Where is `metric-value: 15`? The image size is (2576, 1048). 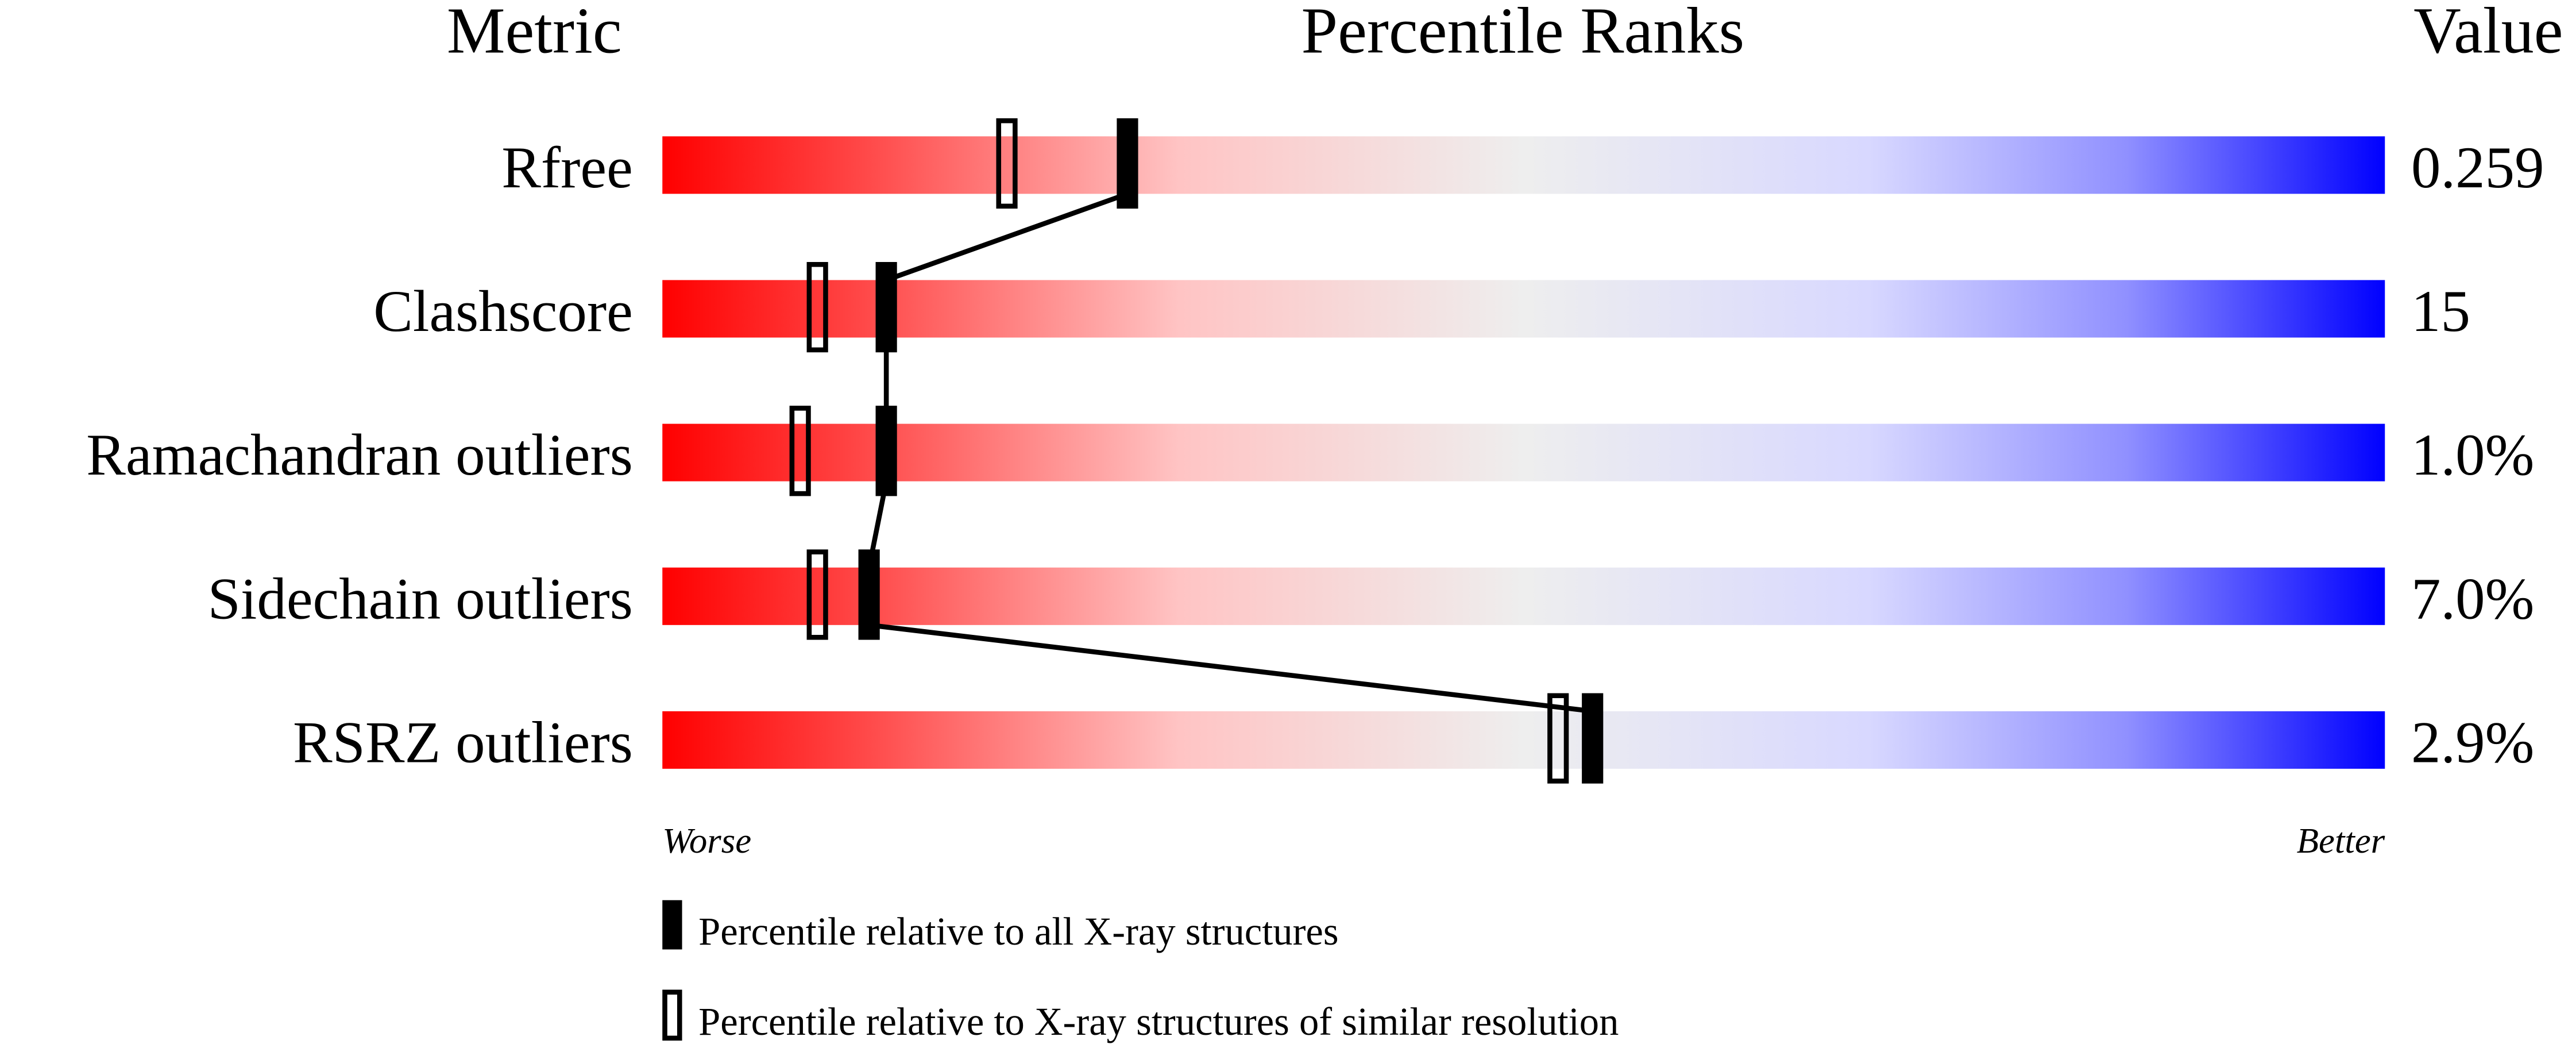
metric-value: 15 is located at coordinates (2440, 312).